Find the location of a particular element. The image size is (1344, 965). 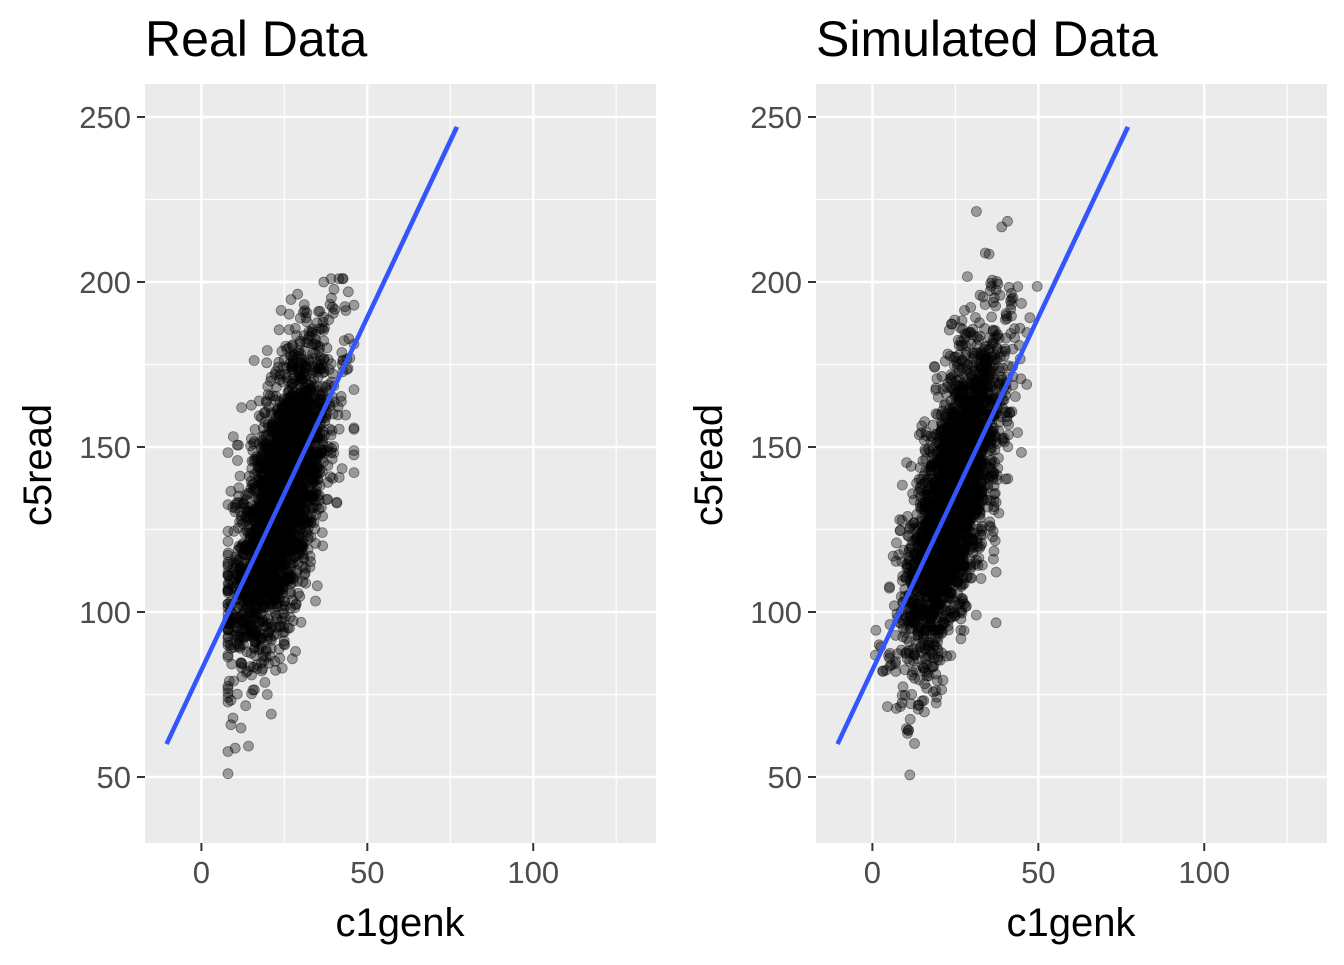

y-tick-label: 100 is located at coordinates (105, 612).